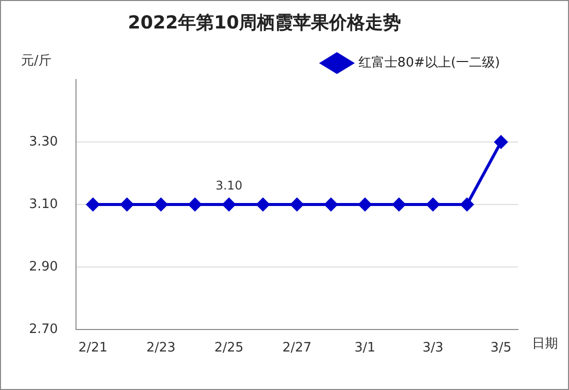 The width and height of the screenshot is (569, 390). I want to click on x-axis-title: 日期, so click(545, 344).